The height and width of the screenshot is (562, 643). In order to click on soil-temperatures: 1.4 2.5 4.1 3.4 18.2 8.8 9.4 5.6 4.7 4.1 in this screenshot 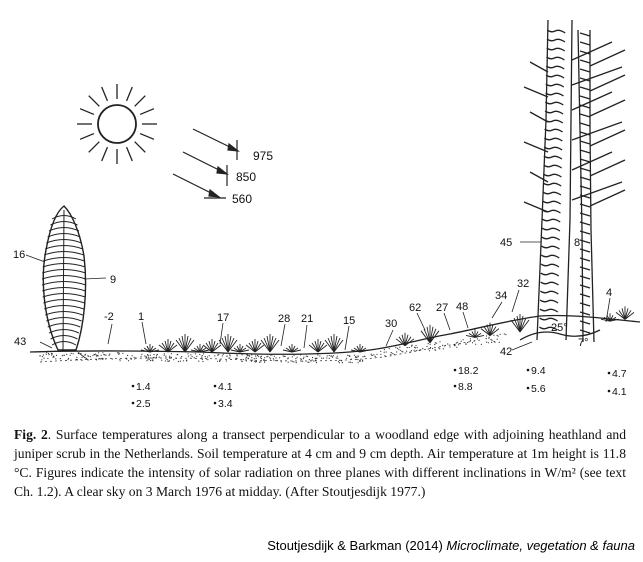, I will do `click(379, 387)`.